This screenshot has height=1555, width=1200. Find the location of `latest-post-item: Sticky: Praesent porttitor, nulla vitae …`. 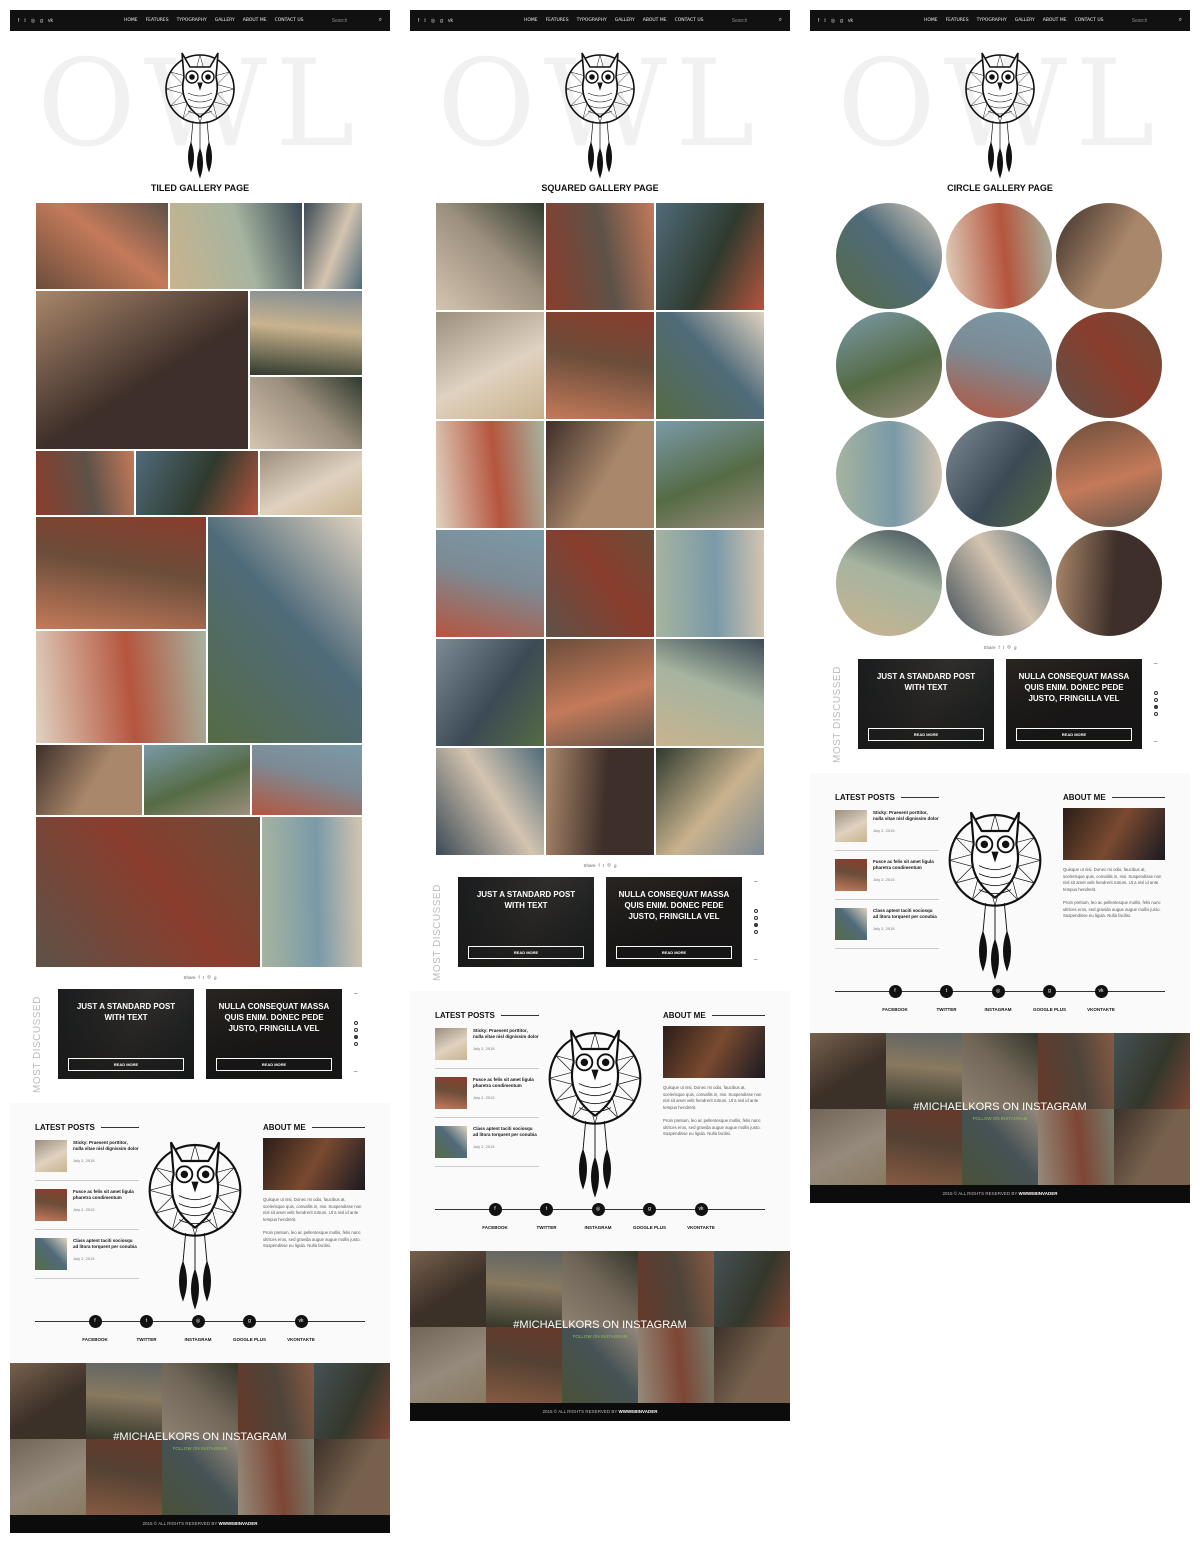

latest-post-item: Sticky: Praesent porttitor, nulla vitae … is located at coordinates (87, 1160).